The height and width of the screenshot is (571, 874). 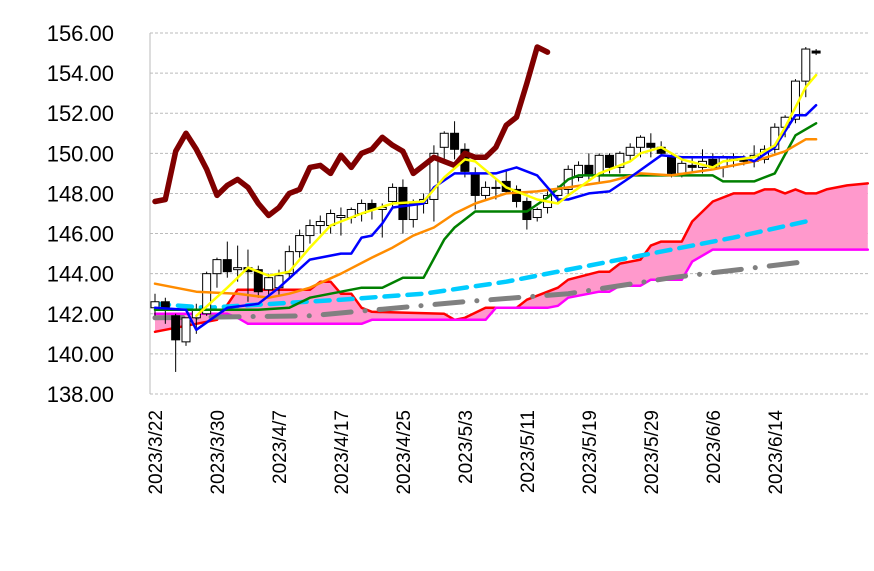 I want to click on y-tick-label: 146.00, so click(x=80, y=234).